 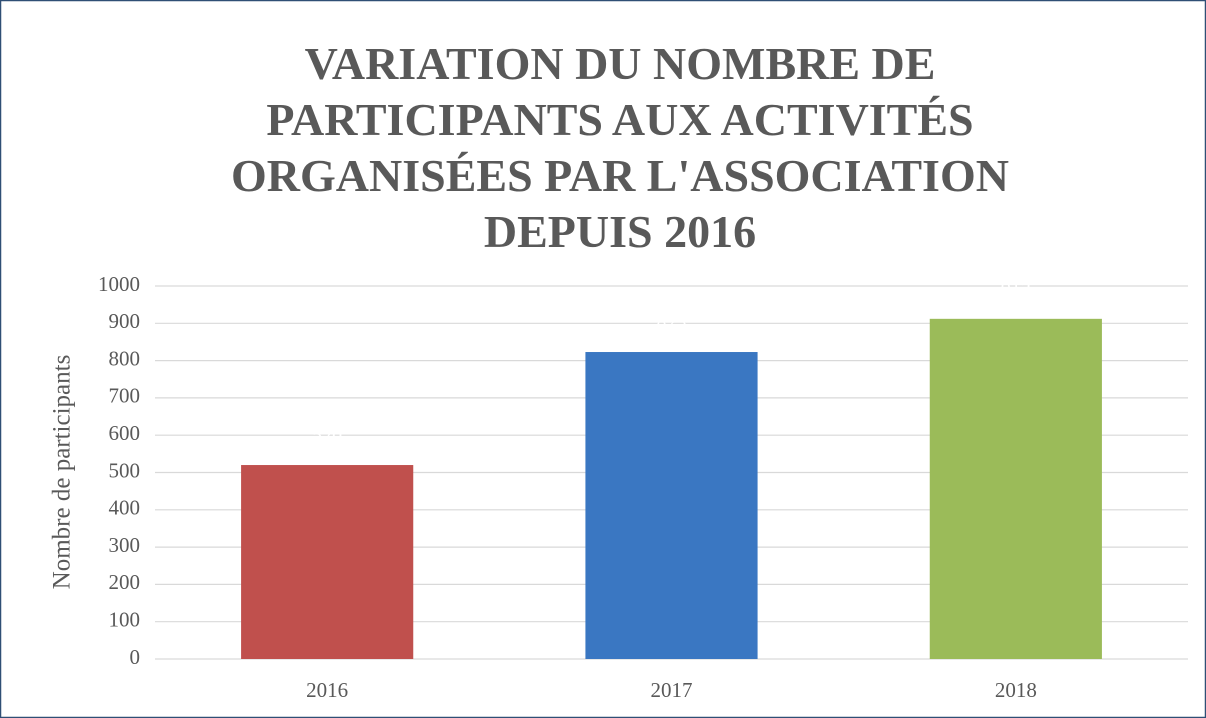 I want to click on x-tick-label: 2017, so click(x=672, y=690).